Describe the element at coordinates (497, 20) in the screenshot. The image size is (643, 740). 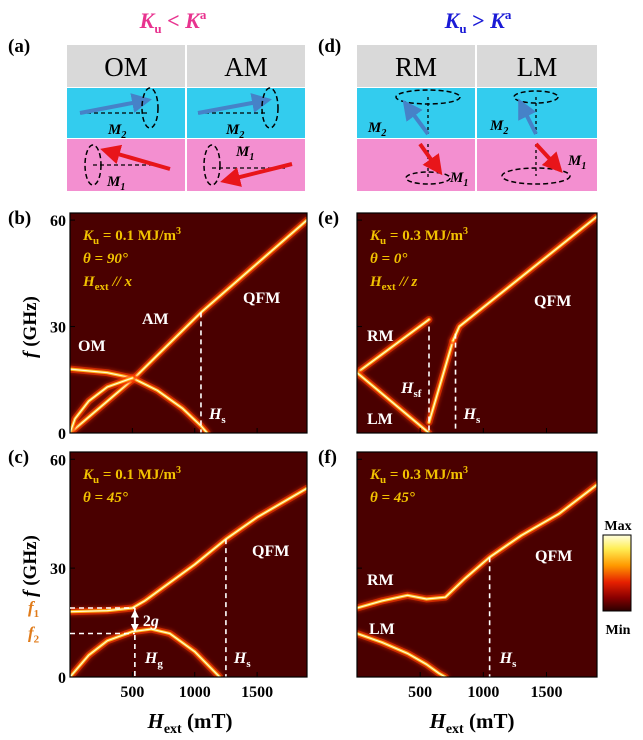
I see `cond-right-k2: K` at that location.